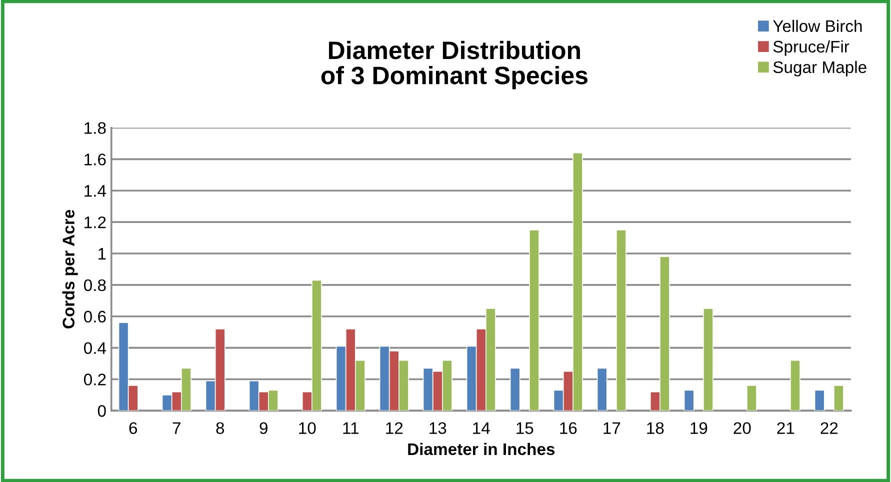 The height and width of the screenshot is (482, 891). What do you see at coordinates (307, 428) in the screenshot?
I see `x-tick-label: 10` at bounding box center [307, 428].